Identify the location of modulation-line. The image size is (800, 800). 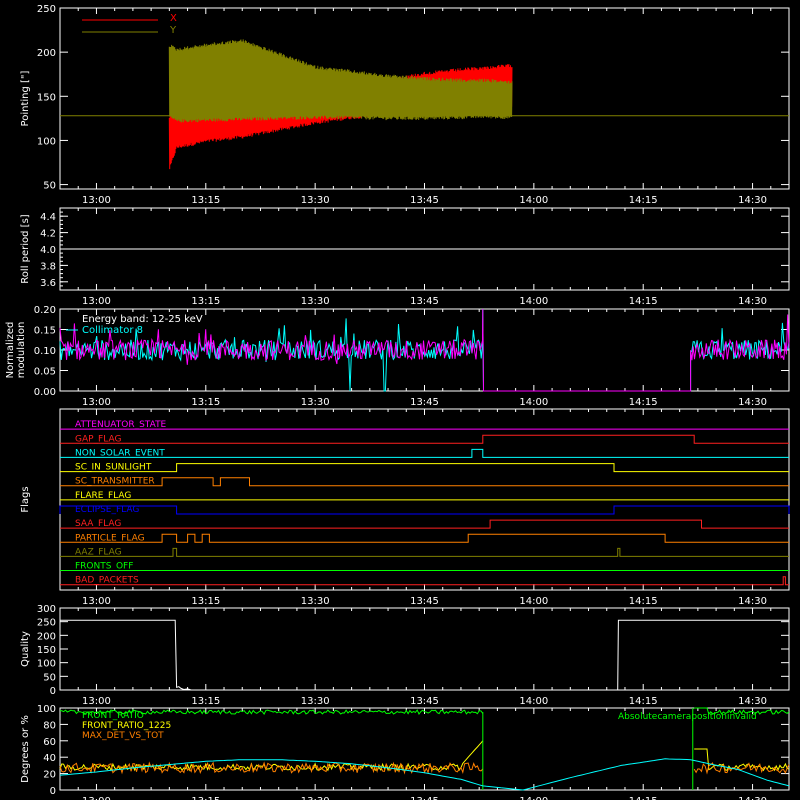
(424, 350).